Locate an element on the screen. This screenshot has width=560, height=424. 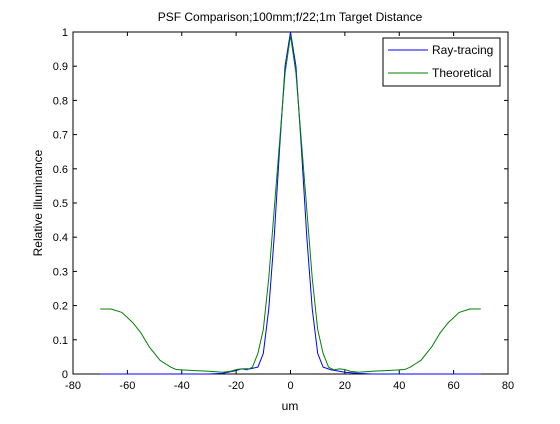
x-tick-label: -60 is located at coordinates (127, 386).